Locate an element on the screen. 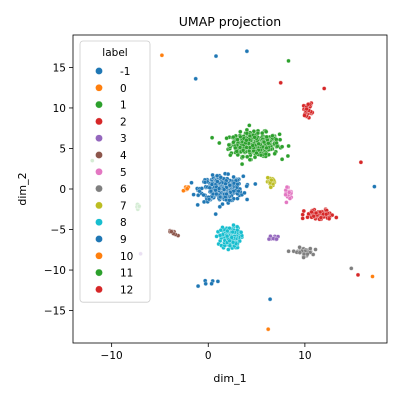 The height and width of the screenshot is (400, 400). y-tick-label: 5 is located at coordinates (62, 149).